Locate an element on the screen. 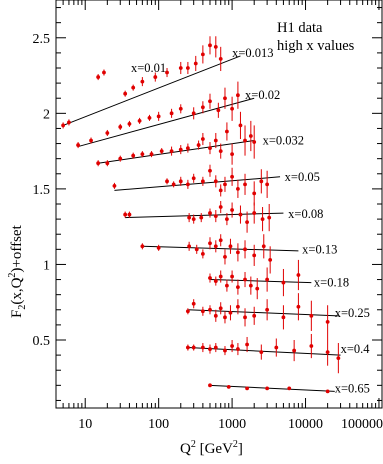 The image size is (383, 464). y-tick-label: 1 is located at coordinates (46, 265).